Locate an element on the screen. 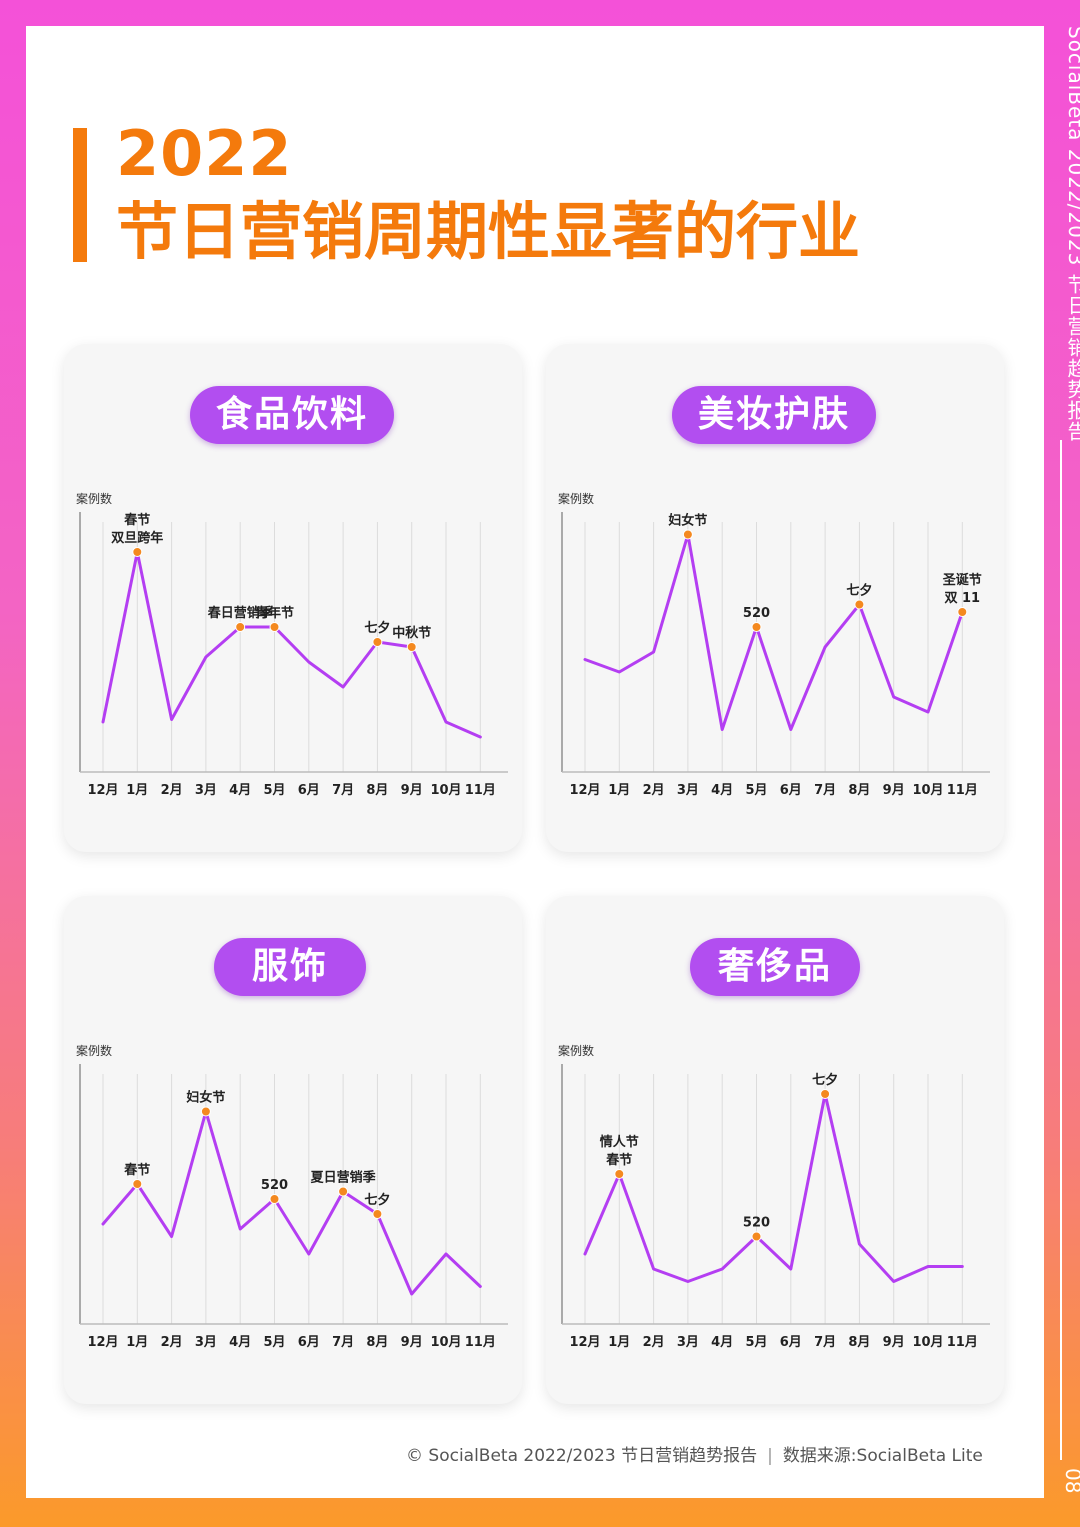  footer-source: 数据来源:SocialBeta Lite is located at coordinates (882, 1456).